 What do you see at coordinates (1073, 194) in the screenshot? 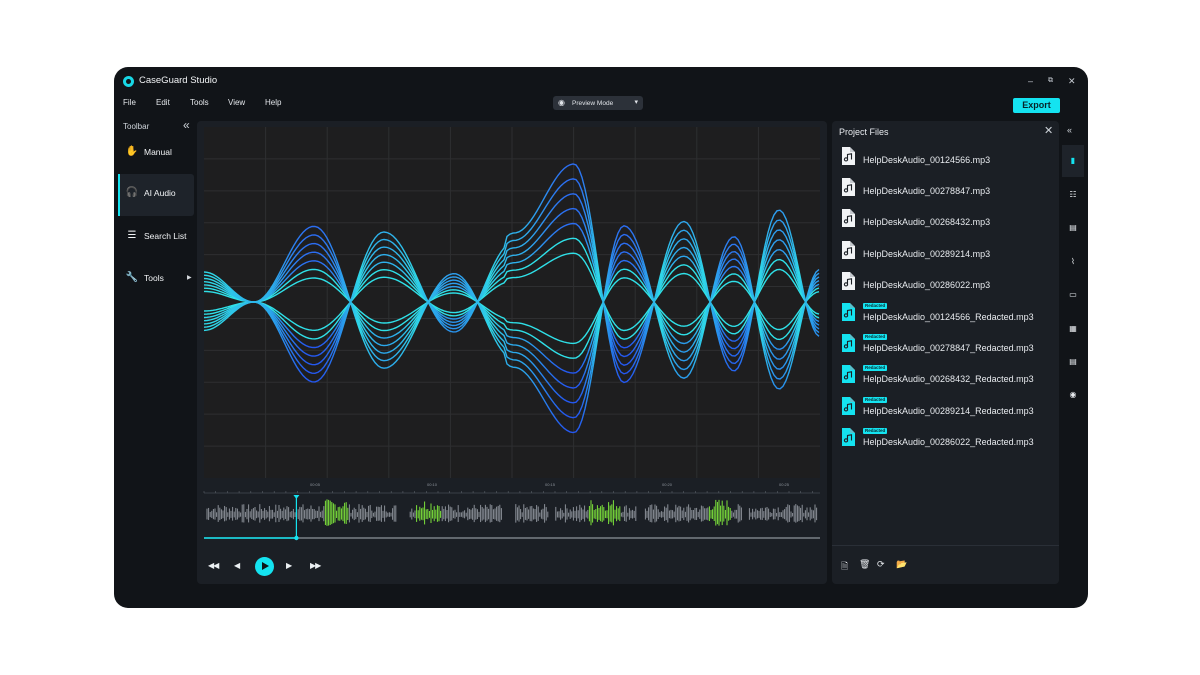
I see `checklist-icon: ☷` at bounding box center [1073, 194].